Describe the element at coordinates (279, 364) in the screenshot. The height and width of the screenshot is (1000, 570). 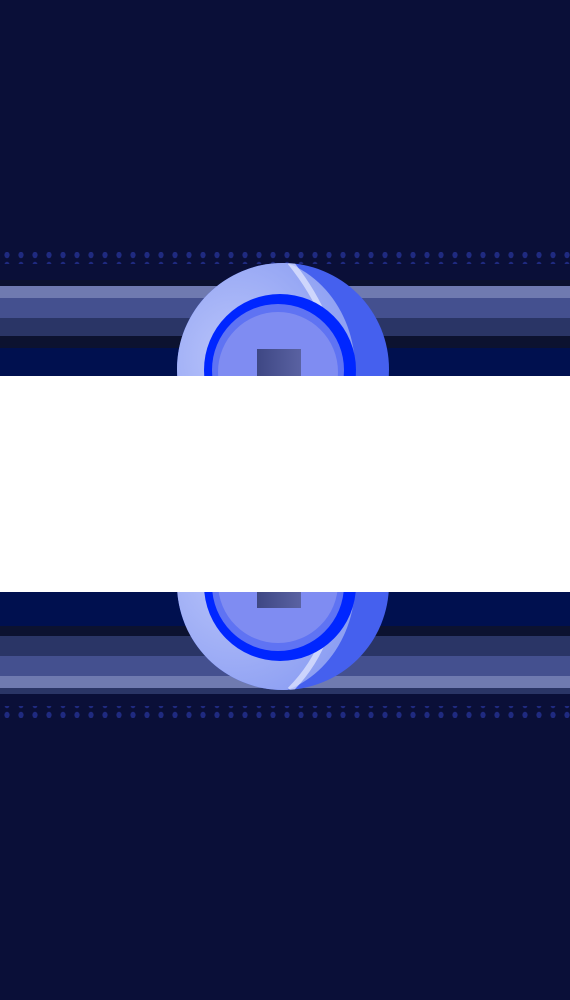
I see `pause-bar-top` at that location.